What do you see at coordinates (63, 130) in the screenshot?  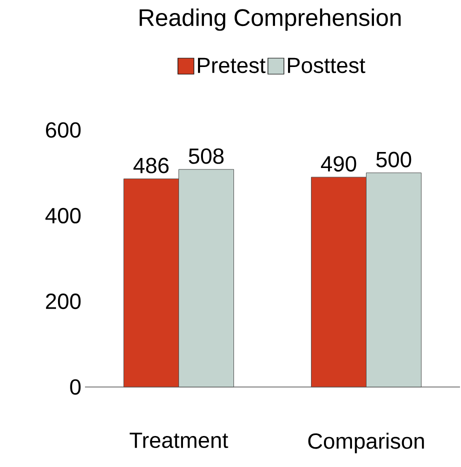 I see `y-tick-label: 600` at bounding box center [63, 130].